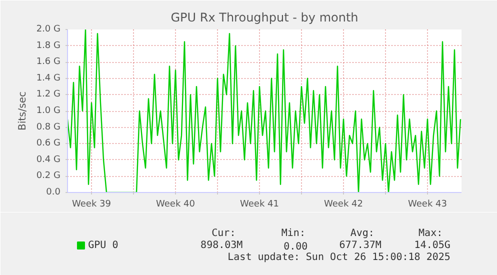 Image resolution: width=497 pixels, height=275 pixels. What do you see at coordinates (221, 245) in the screenshot?
I see `text: 898.03M` at bounding box center [221, 245].